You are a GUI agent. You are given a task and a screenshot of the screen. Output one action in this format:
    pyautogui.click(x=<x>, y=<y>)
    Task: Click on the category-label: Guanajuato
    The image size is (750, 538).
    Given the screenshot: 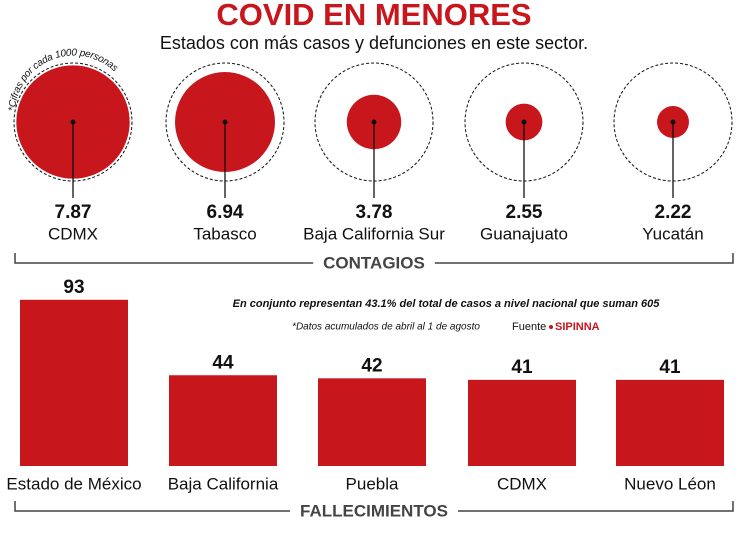 What is the action you would take?
    pyautogui.click(x=524, y=233)
    